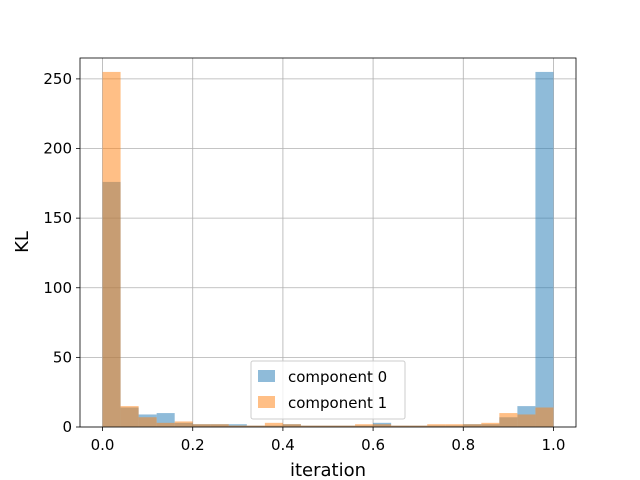 The image size is (640, 480). Describe the element at coordinates (62, 357) in the screenshot. I see `y-tick-label: 50` at that location.